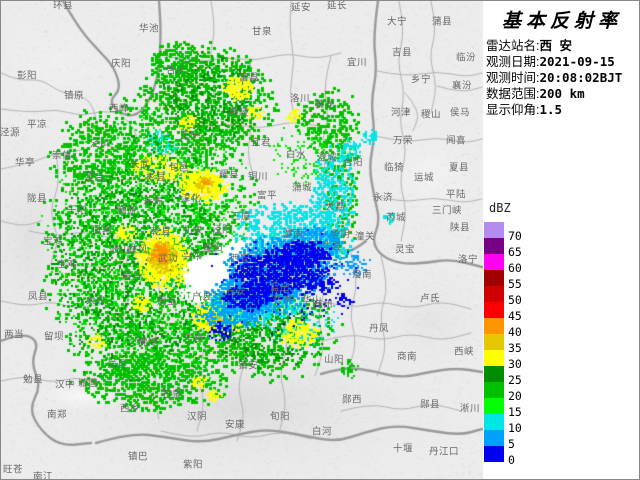 Image resolution: width=640 pixels, height=480 pixels. Describe the element at coordinates (515, 268) in the screenshot. I see `legend-value: 60` at that location.